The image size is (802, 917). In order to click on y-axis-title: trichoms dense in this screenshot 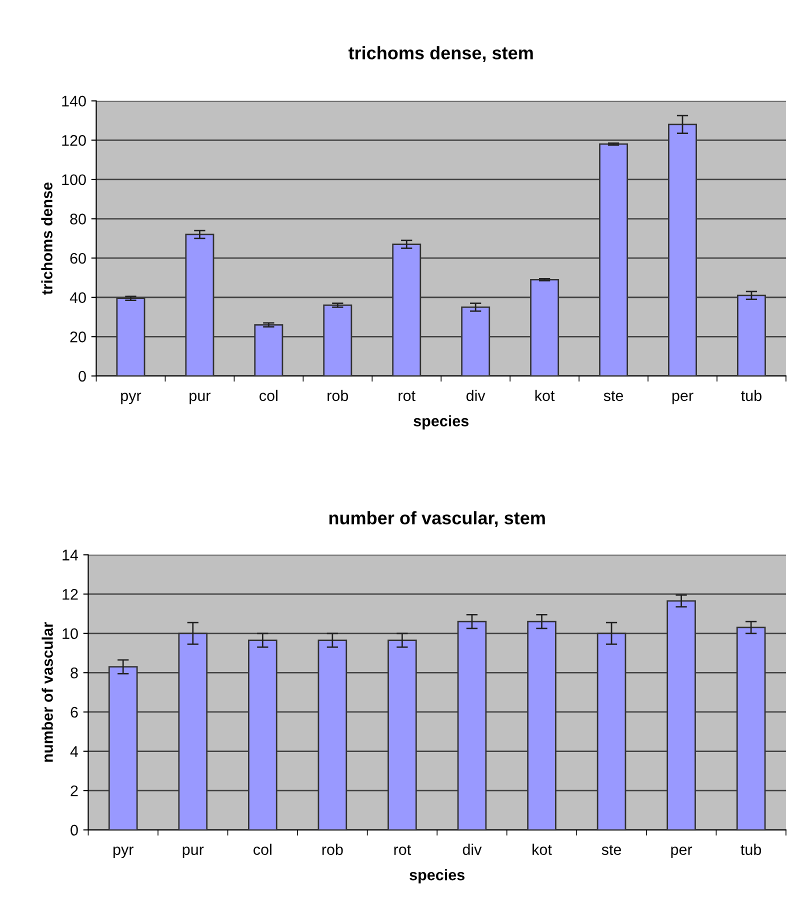, I will do `click(46, 238)`.